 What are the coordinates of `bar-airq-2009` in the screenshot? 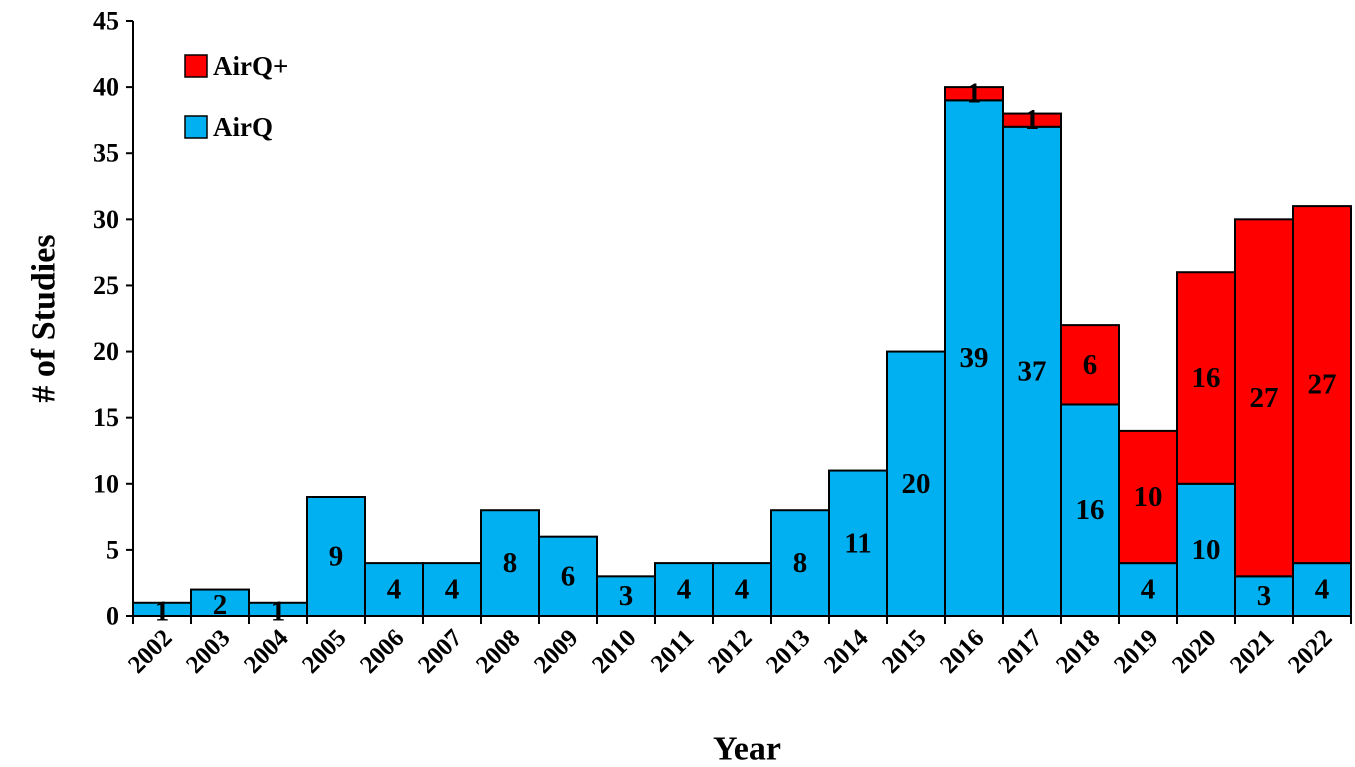 It's located at (568, 576).